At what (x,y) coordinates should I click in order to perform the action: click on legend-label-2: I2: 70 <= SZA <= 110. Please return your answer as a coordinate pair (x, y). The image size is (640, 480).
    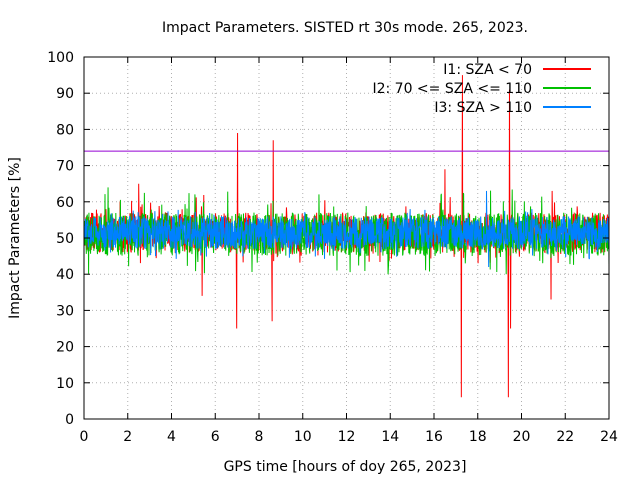
    Looking at the image, I should click on (452, 89).